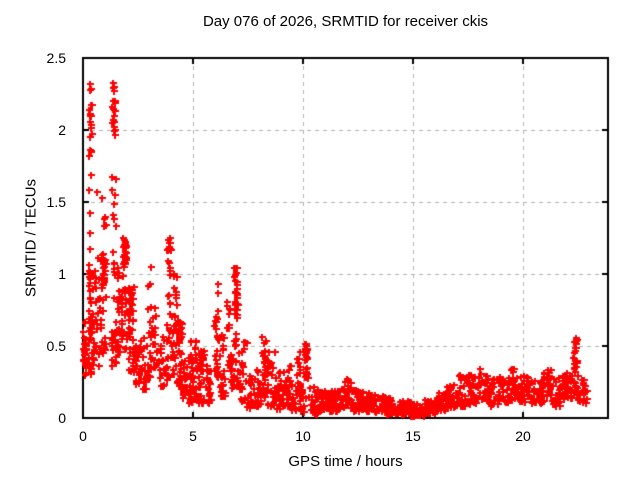  What do you see at coordinates (345, 461) in the screenshot?
I see `x-axis-label: GPS time / hours` at bounding box center [345, 461].